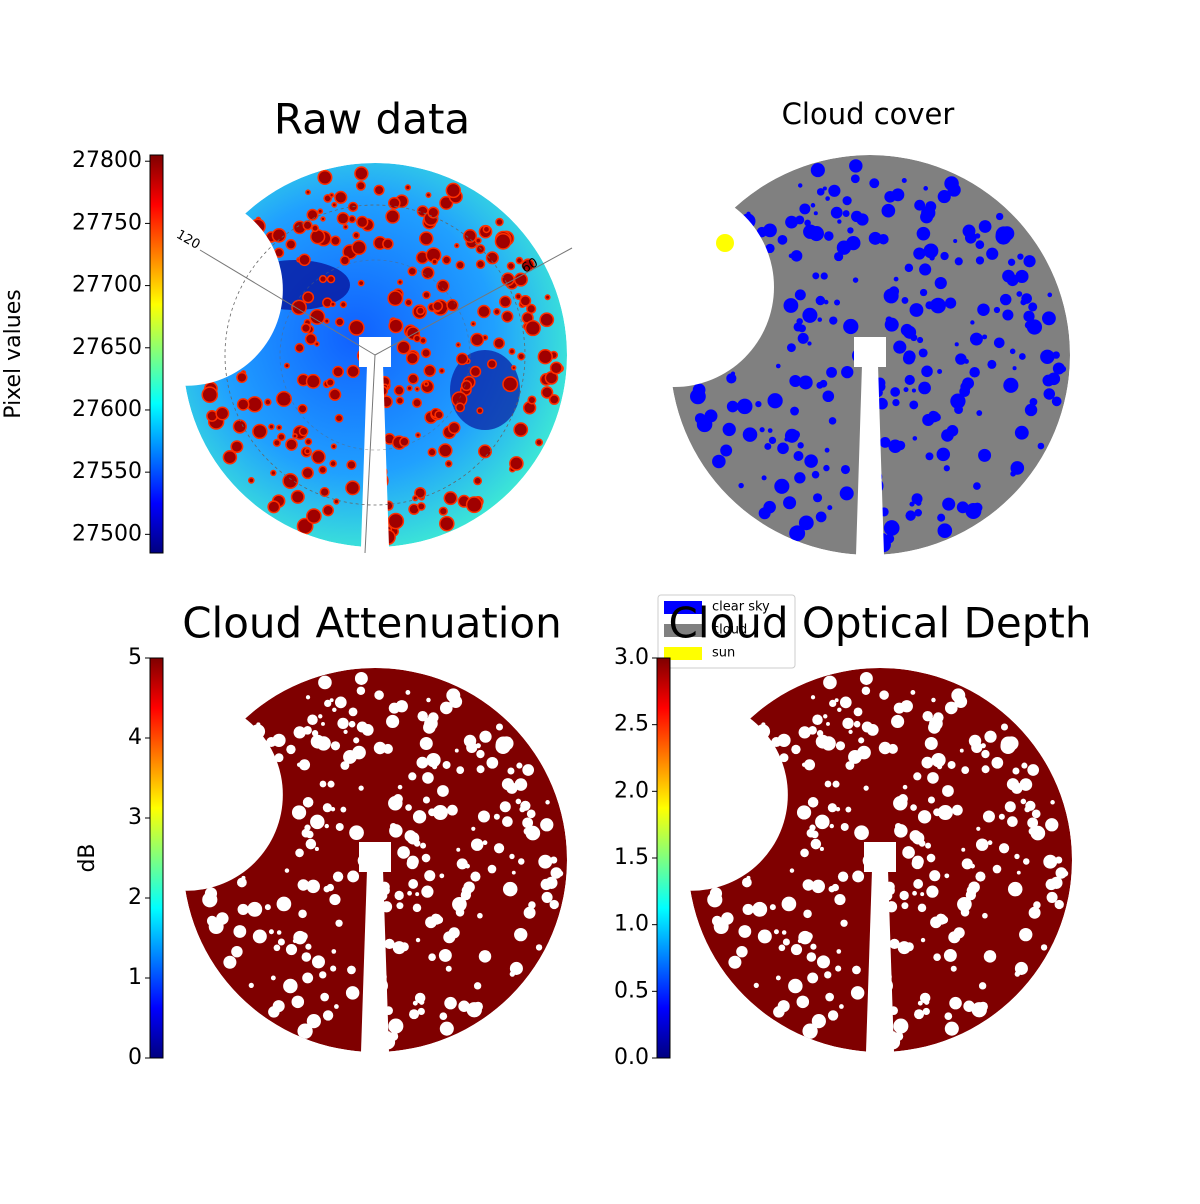 The image size is (1200, 1204). What do you see at coordinates (372, 623) in the screenshot?
I see `panel-title: Cloud Attenuation` at bounding box center [372, 623].